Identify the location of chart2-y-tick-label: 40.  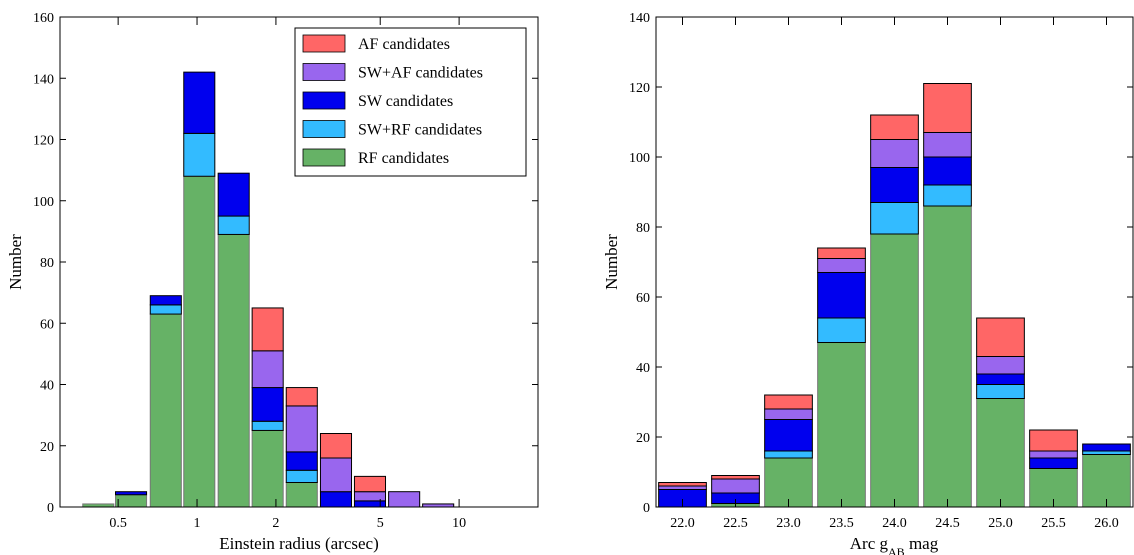
(643, 368).